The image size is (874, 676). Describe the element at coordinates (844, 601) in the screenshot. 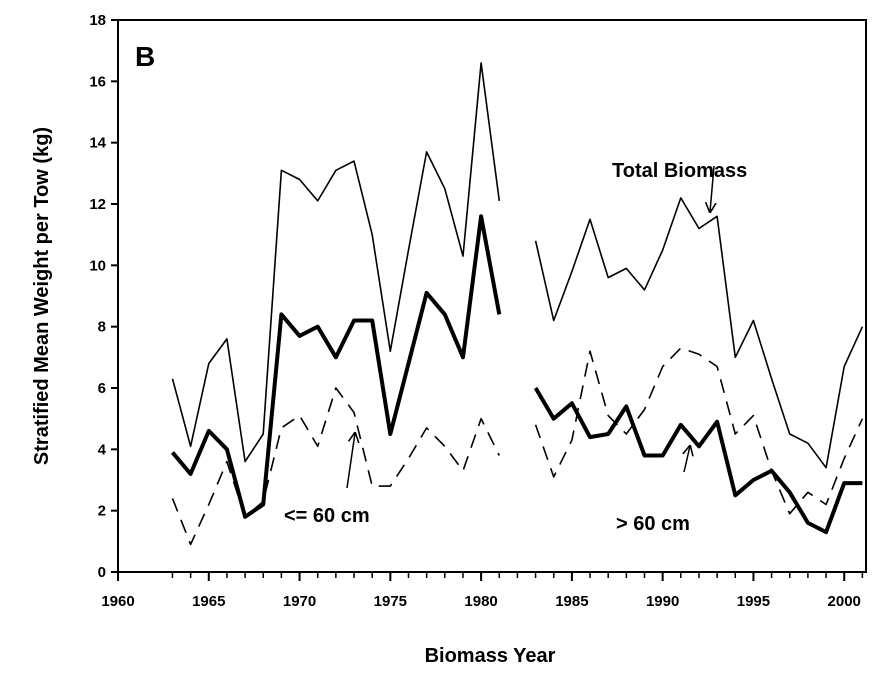

I see `x-tick-label: 2000` at that location.